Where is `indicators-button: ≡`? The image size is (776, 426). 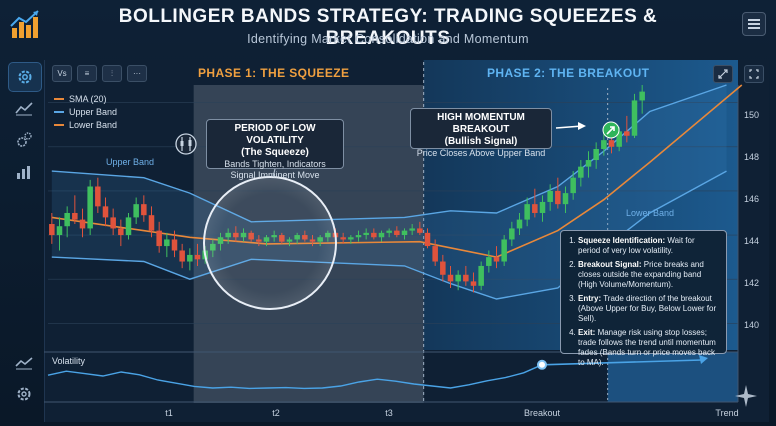 indicators-button: ≡ is located at coordinates (87, 73).